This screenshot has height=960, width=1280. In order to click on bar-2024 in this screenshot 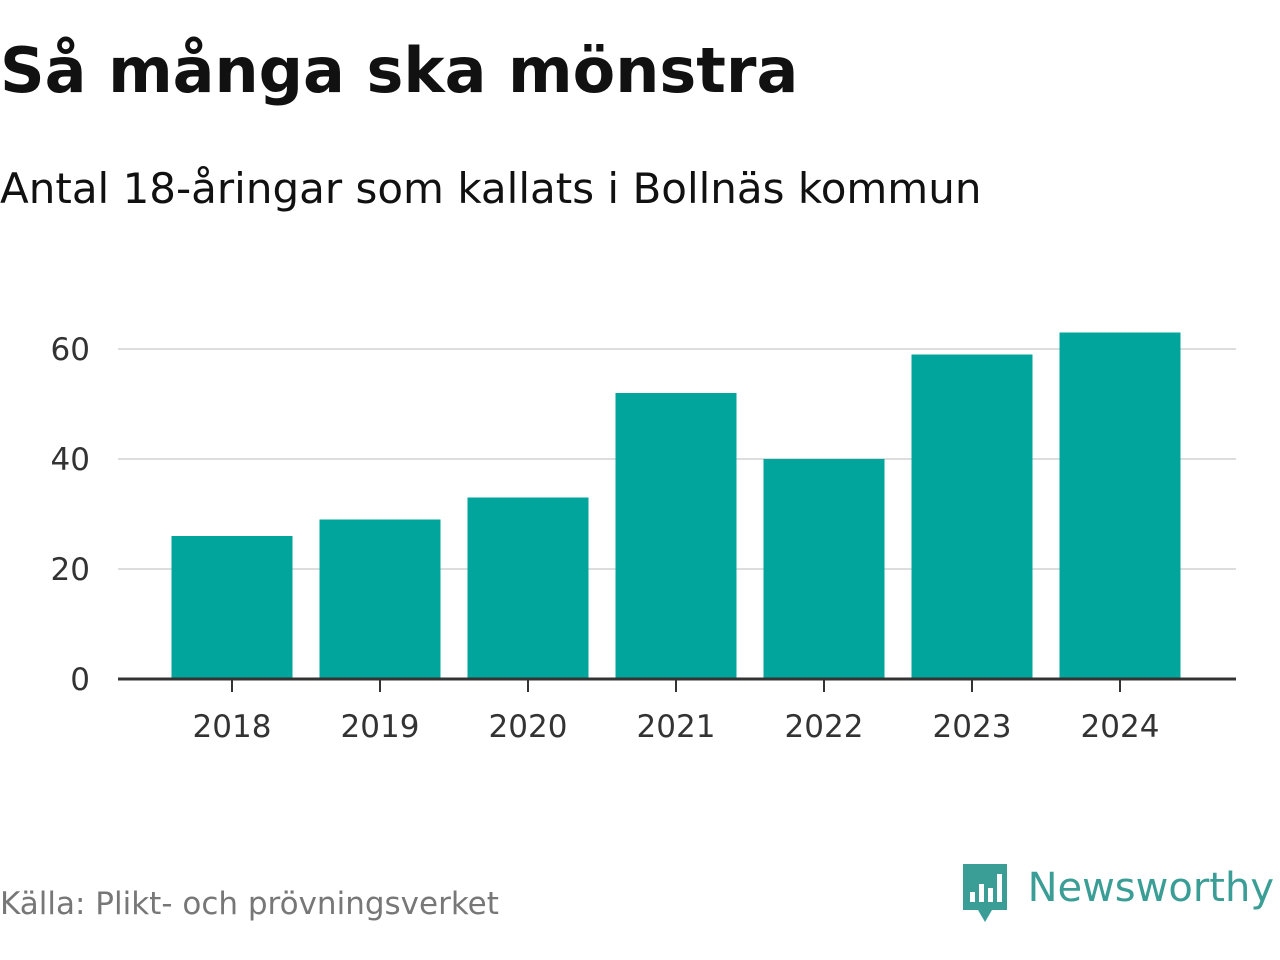, I will do `click(1120, 505)`.